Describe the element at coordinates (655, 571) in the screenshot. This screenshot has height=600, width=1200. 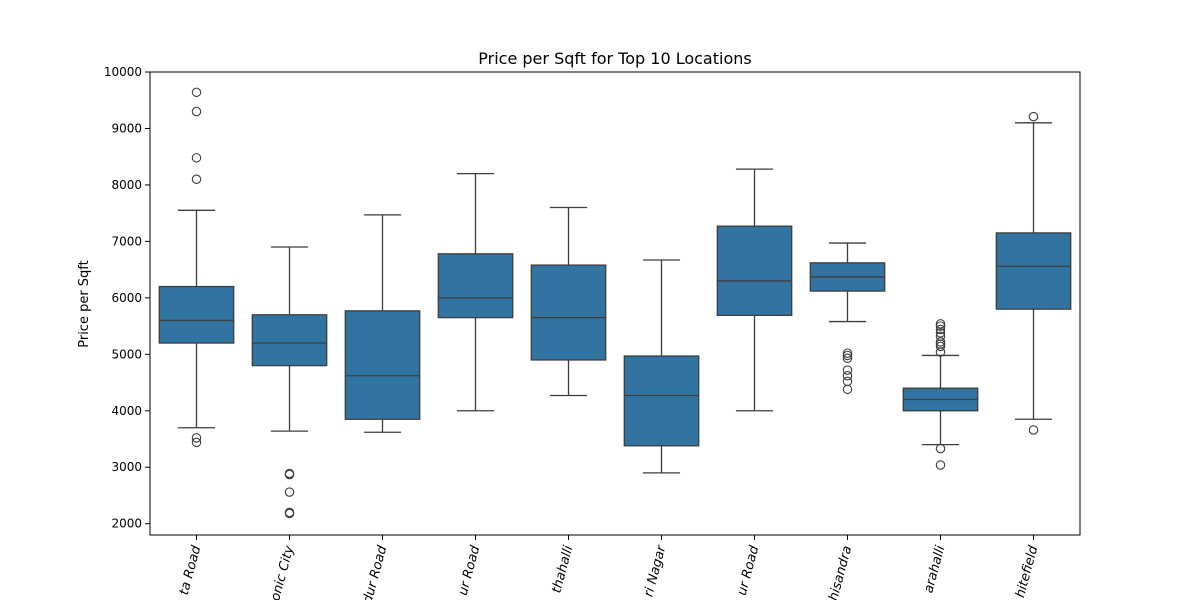
I see `x-tick-label: ri Nagar` at that location.